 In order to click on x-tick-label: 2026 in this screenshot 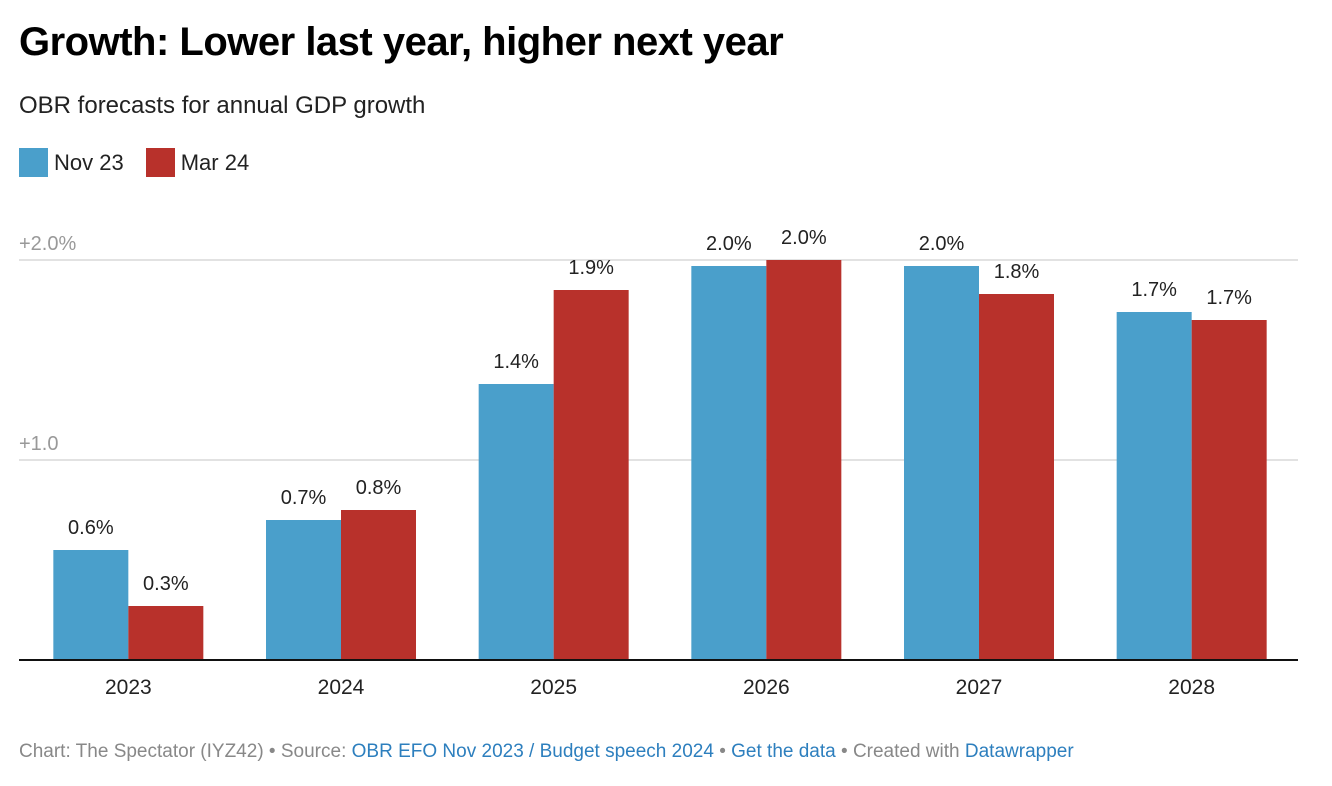, I will do `click(766, 687)`.